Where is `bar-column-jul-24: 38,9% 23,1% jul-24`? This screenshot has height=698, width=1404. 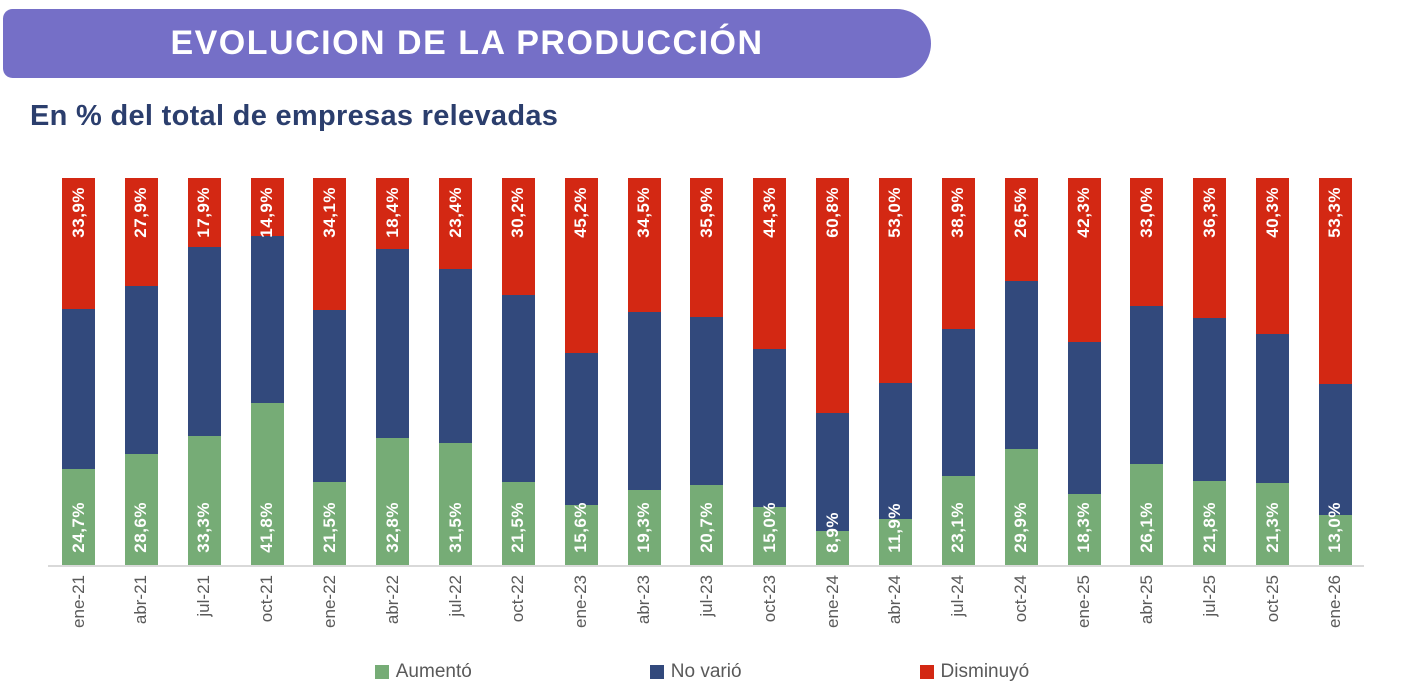 bar-column-jul-24: 38,9% 23,1% jul-24 is located at coordinates (958, 403).